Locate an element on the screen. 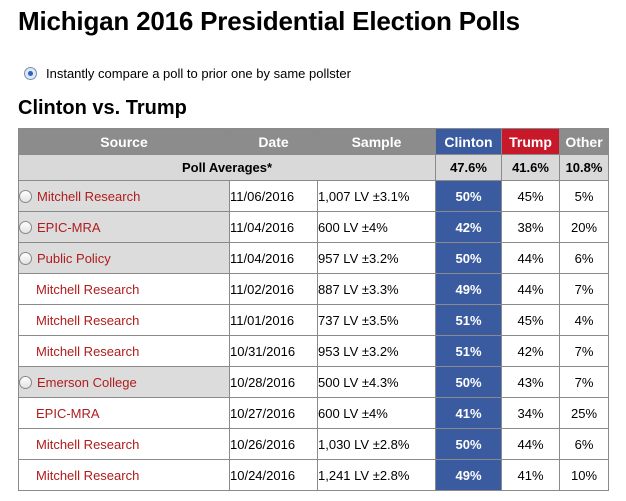 This screenshot has width=626, height=501. sample-cell: 887 LV ±3.3% is located at coordinates (376, 289).